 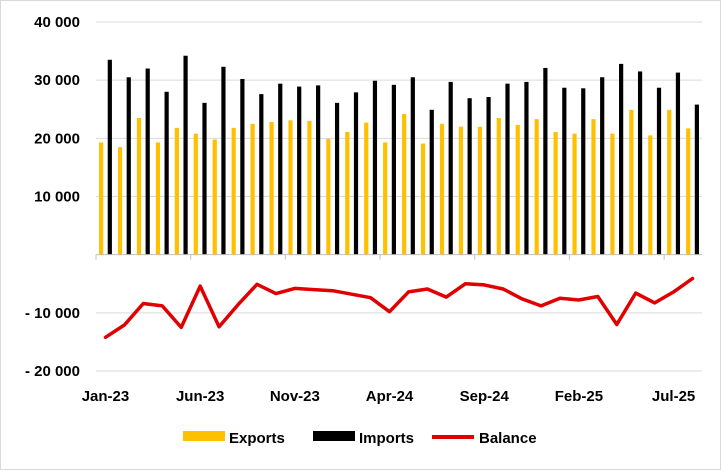 What do you see at coordinates (52, 371) in the screenshot?
I see `y-tick-label: - 20 000` at bounding box center [52, 371].